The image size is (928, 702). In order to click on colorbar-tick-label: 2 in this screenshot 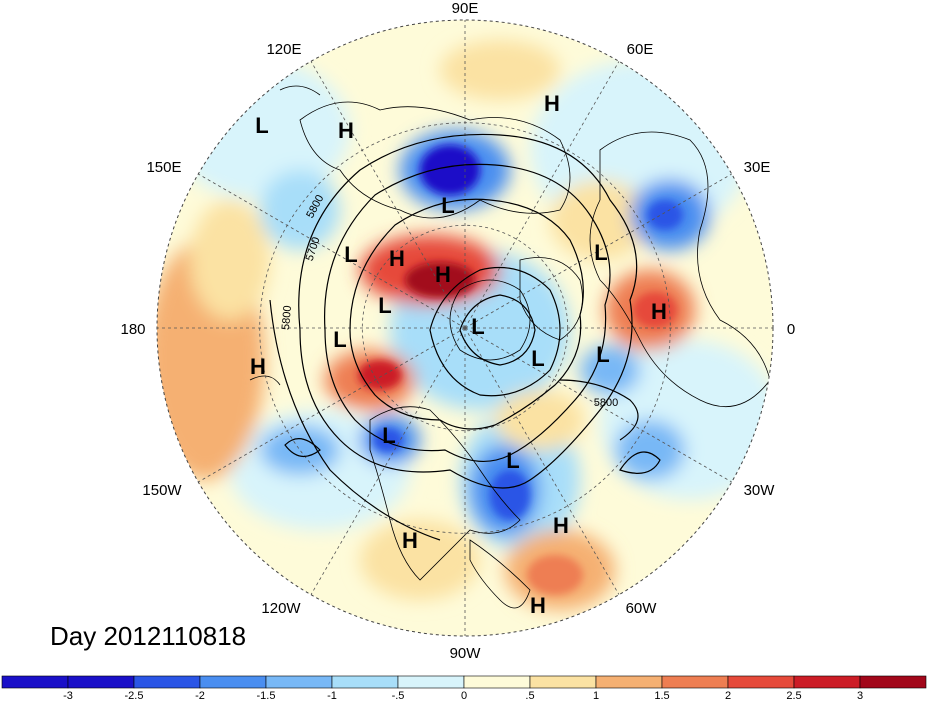, I will do `click(728, 696)`.